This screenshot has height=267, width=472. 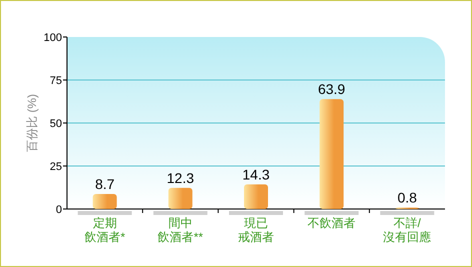 What do you see at coordinates (407, 230) in the screenshot?
I see `x-tick-label: 不詳/沒有回應` at bounding box center [407, 230].